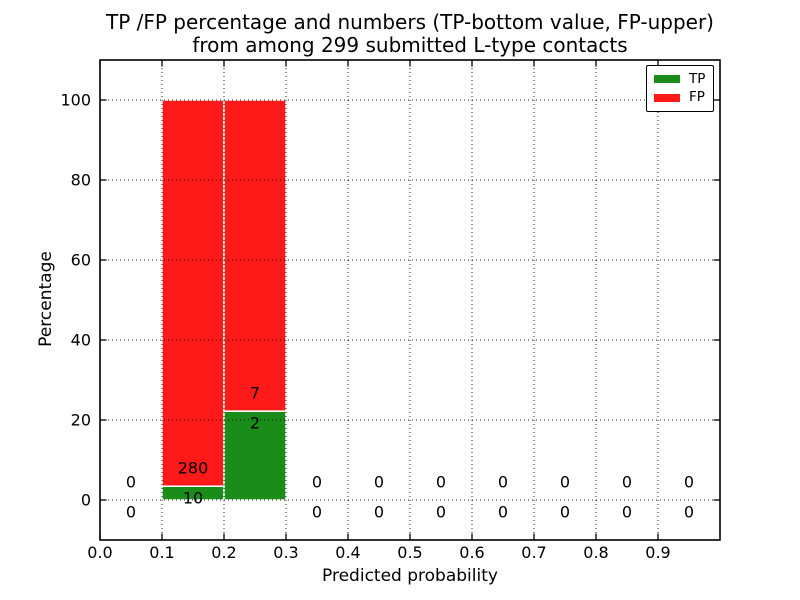  What do you see at coordinates (565, 482) in the screenshot?
I see `annotation-fp-count-bin-7: 0` at bounding box center [565, 482].